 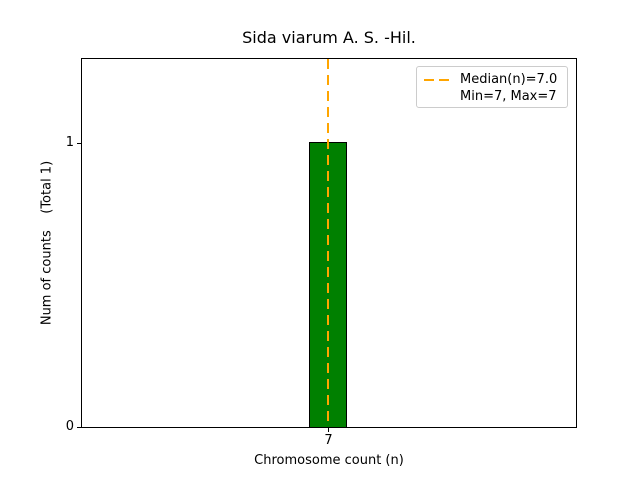 I want to click on legend-entry-median: Median(n)=7.0, so click(x=492, y=79).